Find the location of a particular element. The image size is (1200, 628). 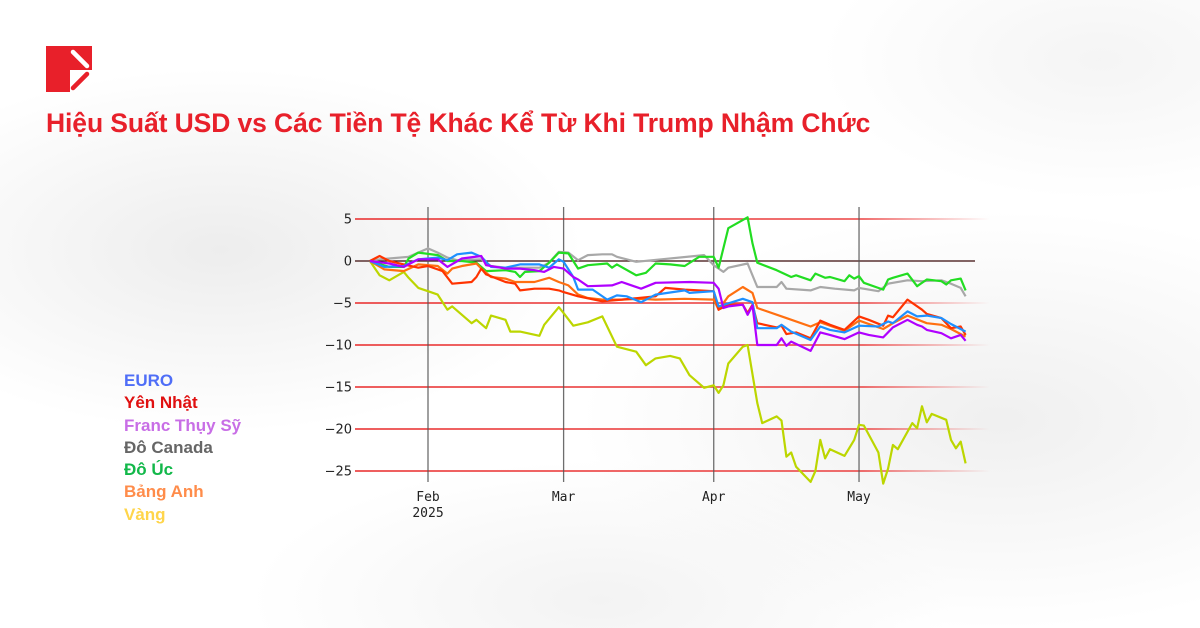

y-tick-label: −25 is located at coordinates (338, 472).